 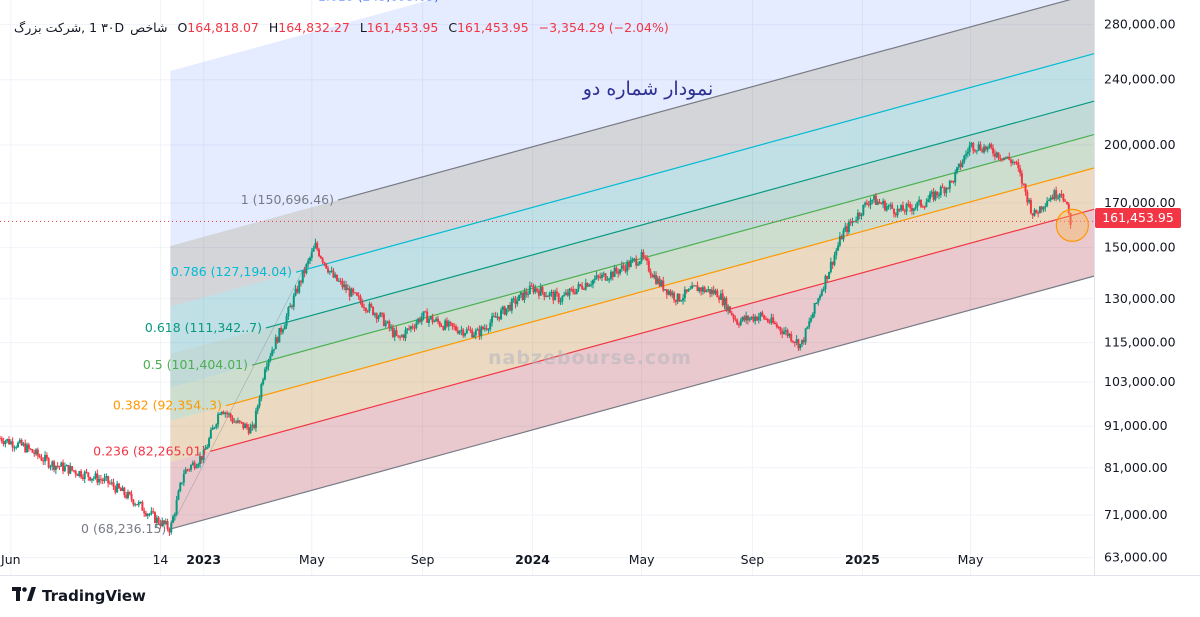 What do you see at coordinates (119, 27) in the screenshot?
I see `interval: D` at bounding box center [119, 27].